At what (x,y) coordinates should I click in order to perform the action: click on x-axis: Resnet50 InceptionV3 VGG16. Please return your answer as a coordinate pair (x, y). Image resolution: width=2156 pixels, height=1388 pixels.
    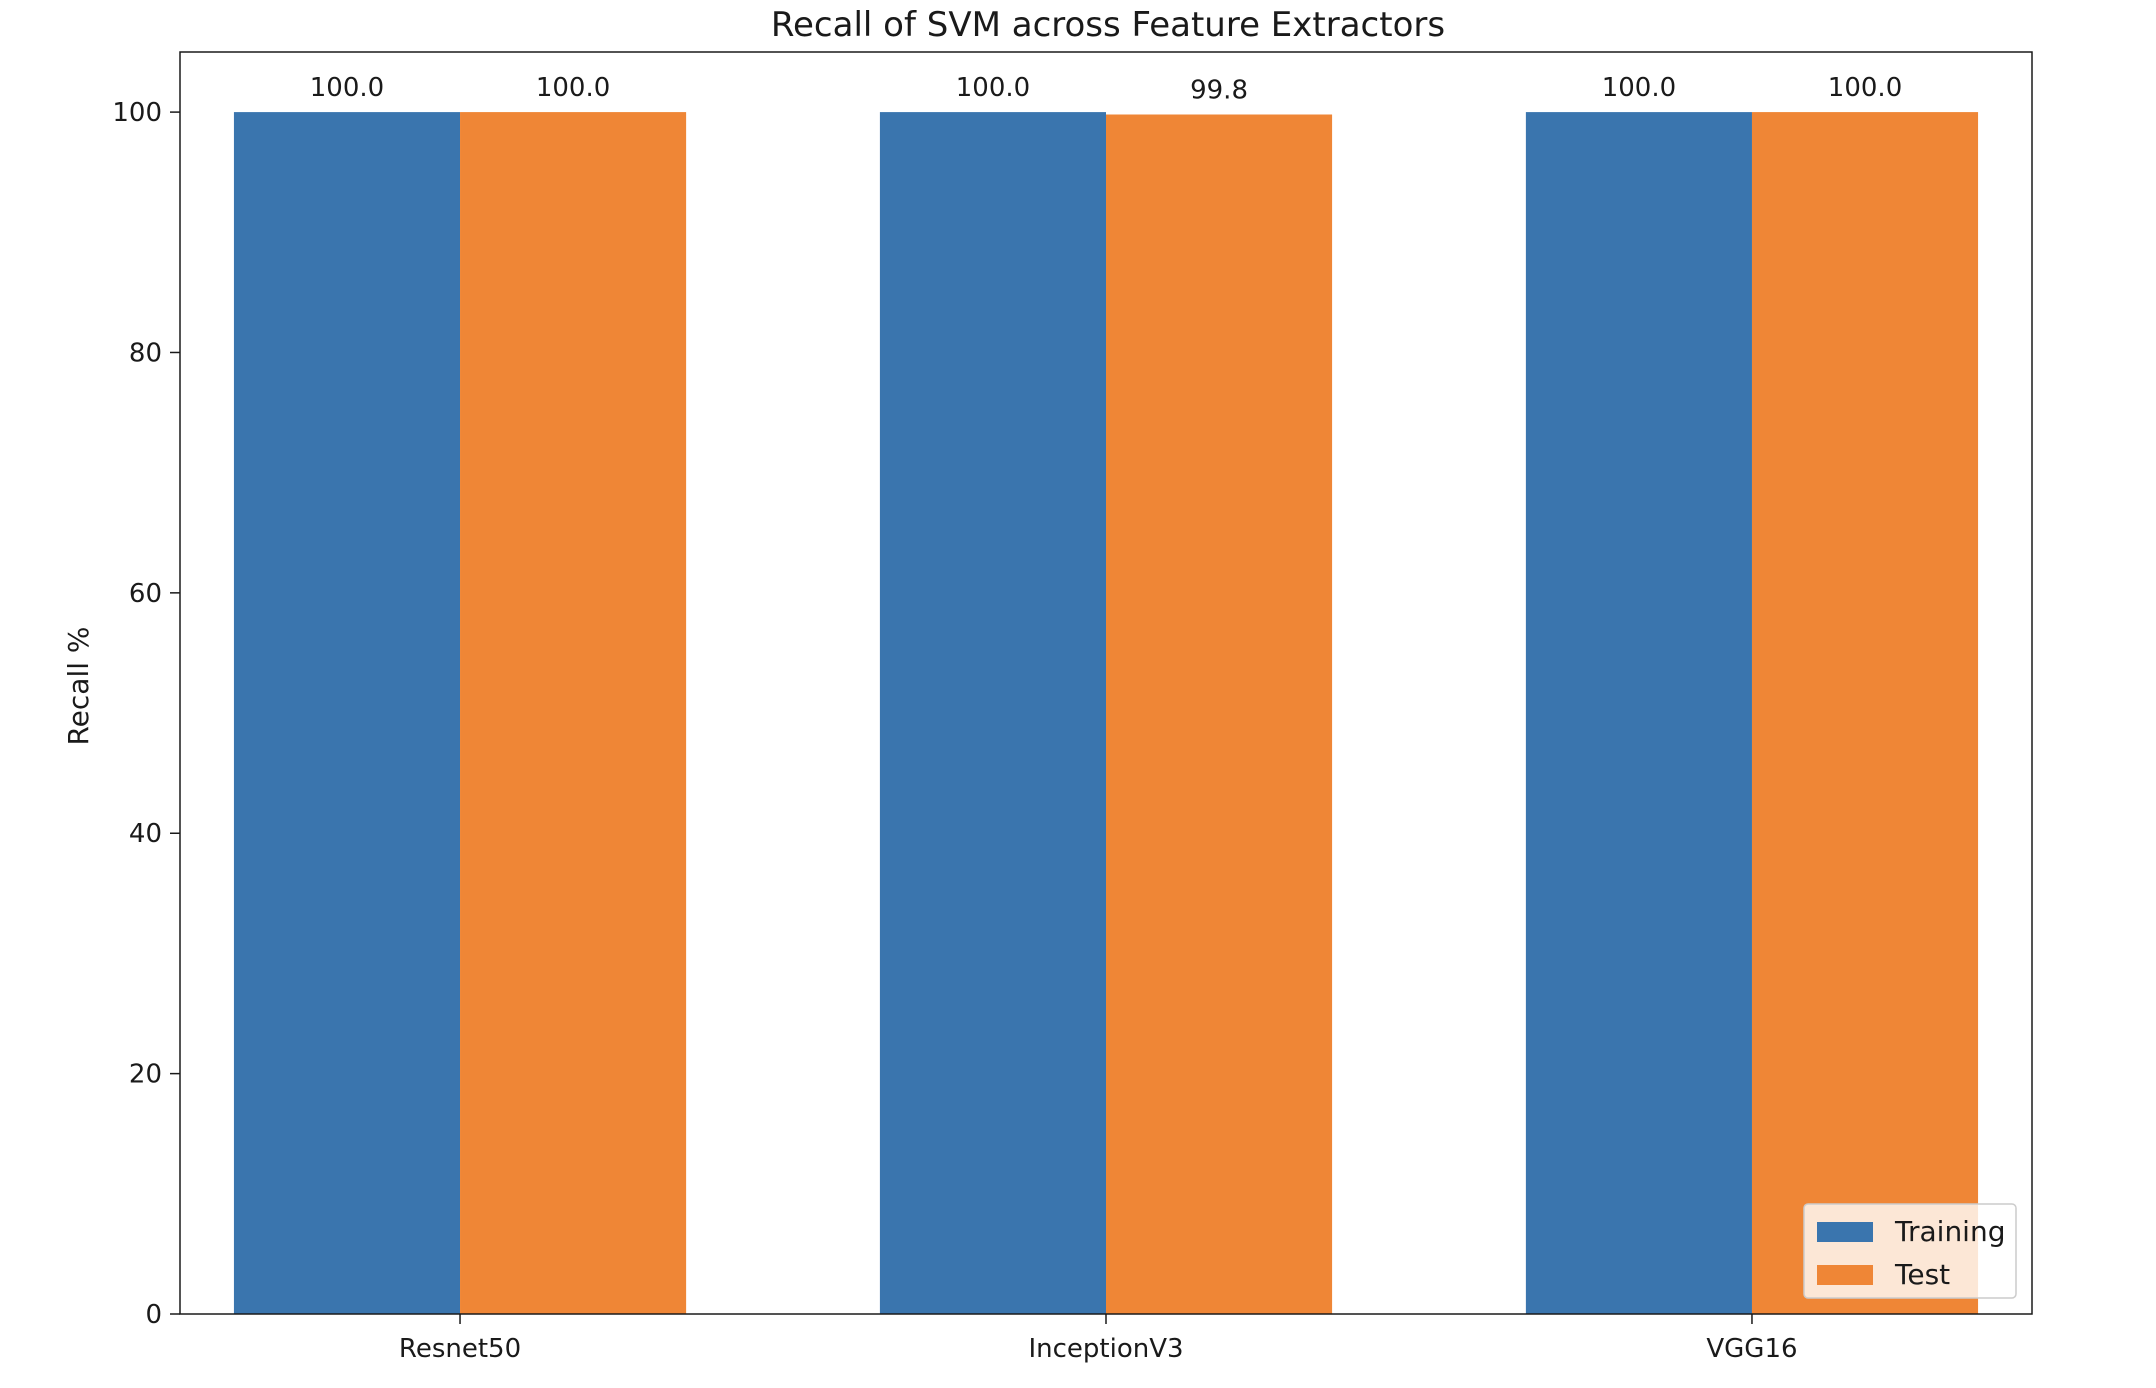
    Looking at the image, I should click on (1098, 1339).